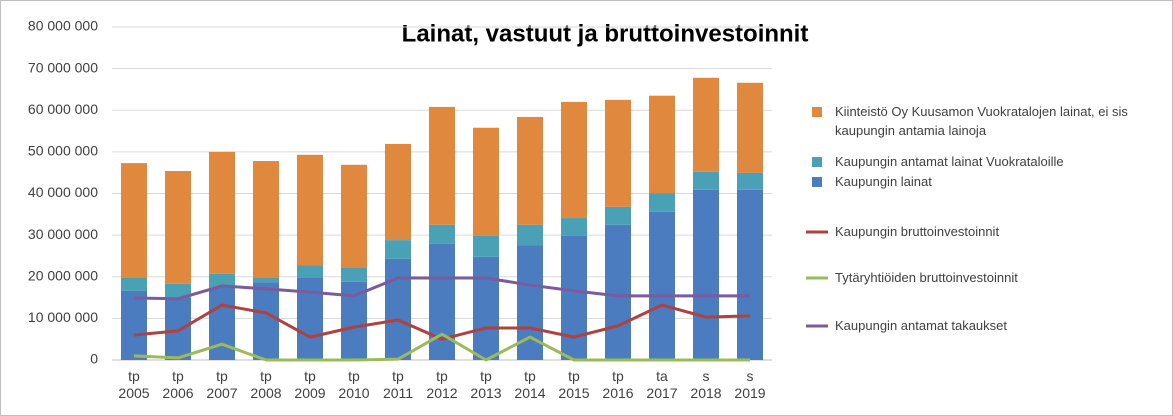  I want to click on x-tick-label: tp 2006, so click(178, 384).